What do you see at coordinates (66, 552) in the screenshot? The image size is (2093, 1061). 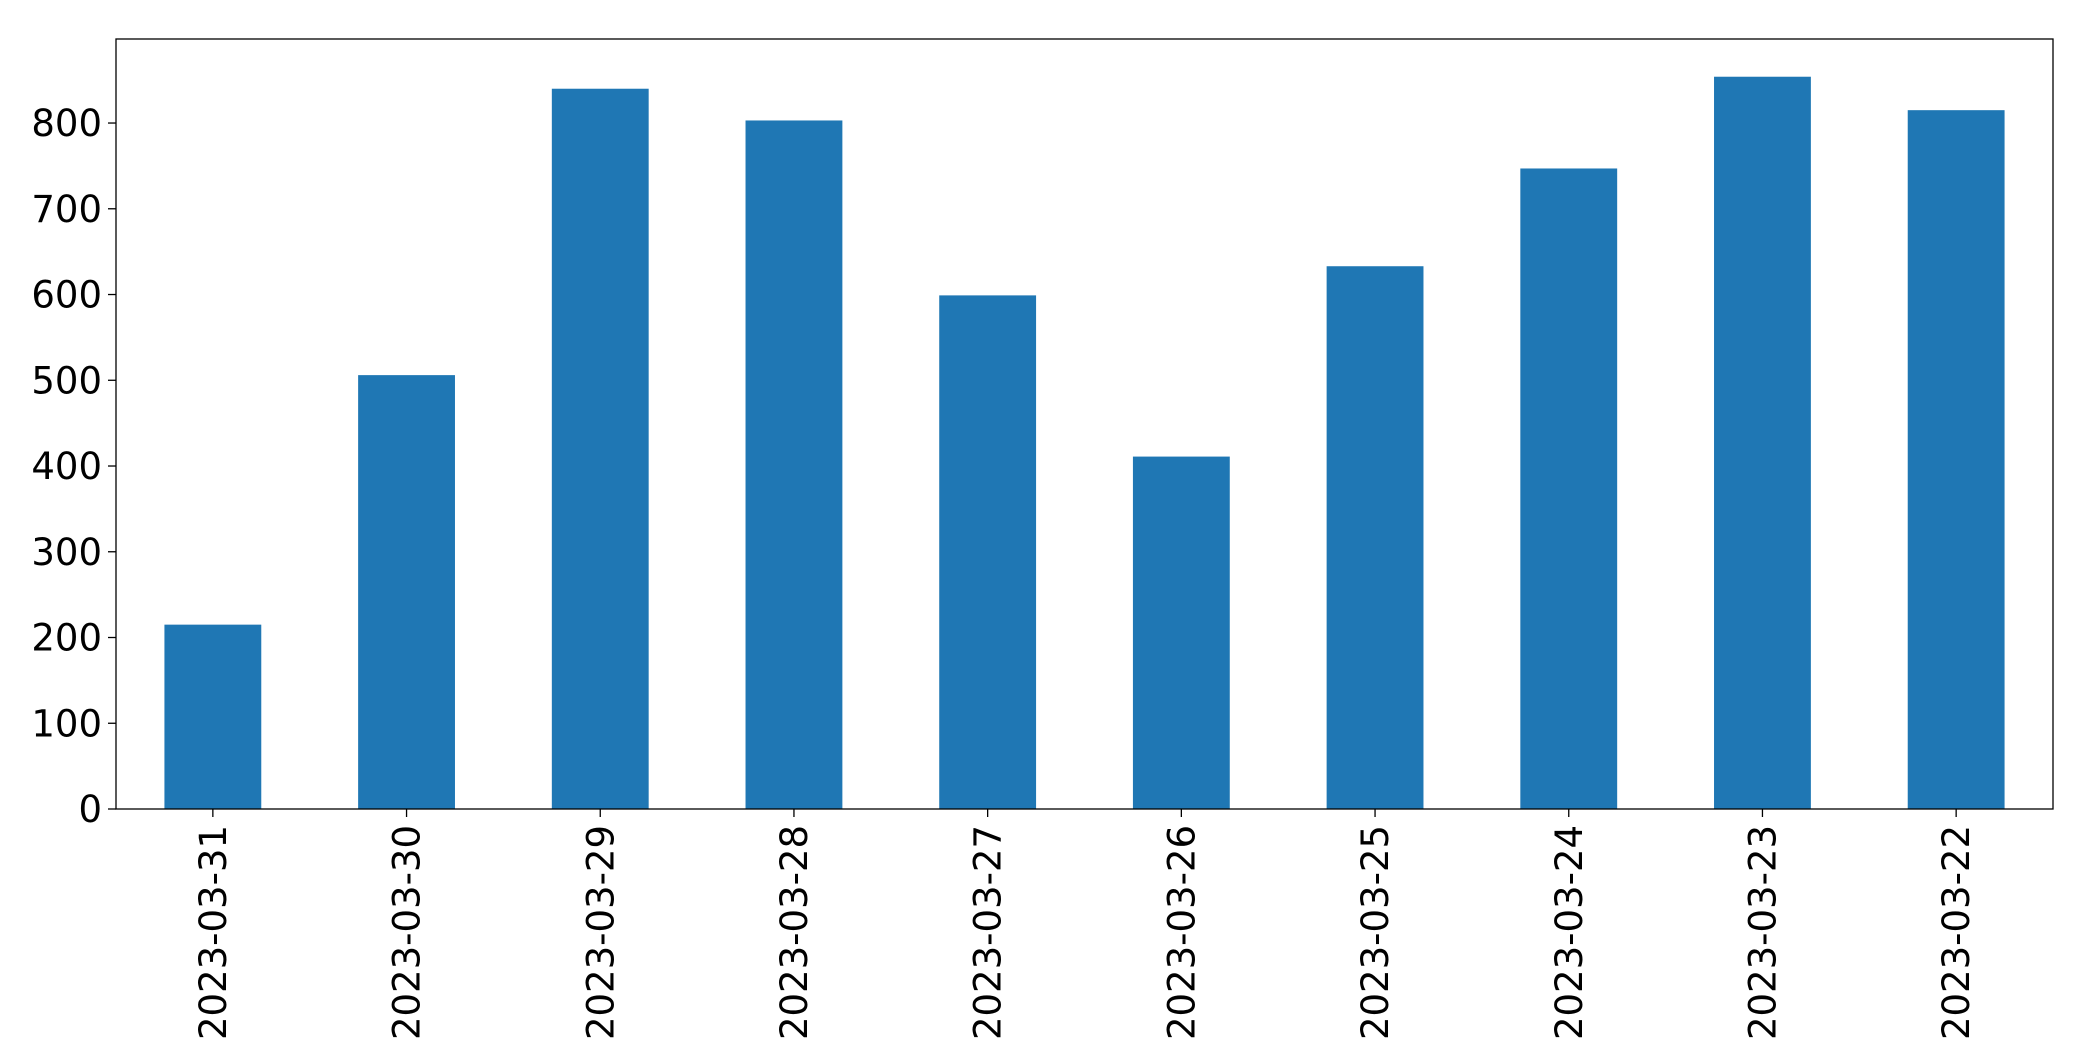 I see `y-tick-label: 300` at bounding box center [66, 552].